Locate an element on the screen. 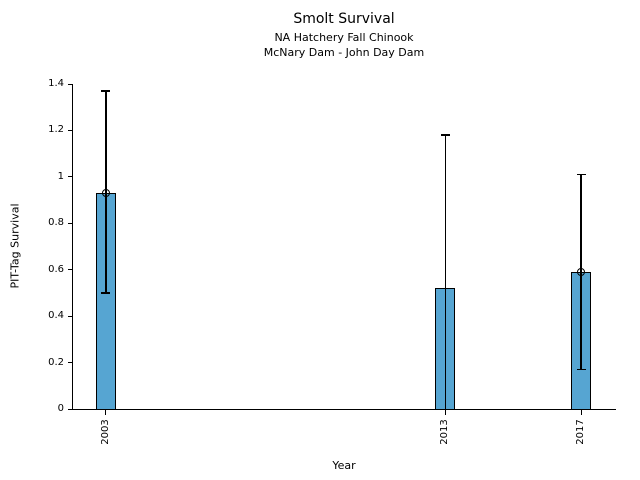 This screenshot has width=640, height=480. y-tick-label: 0.8 is located at coordinates (56, 223).